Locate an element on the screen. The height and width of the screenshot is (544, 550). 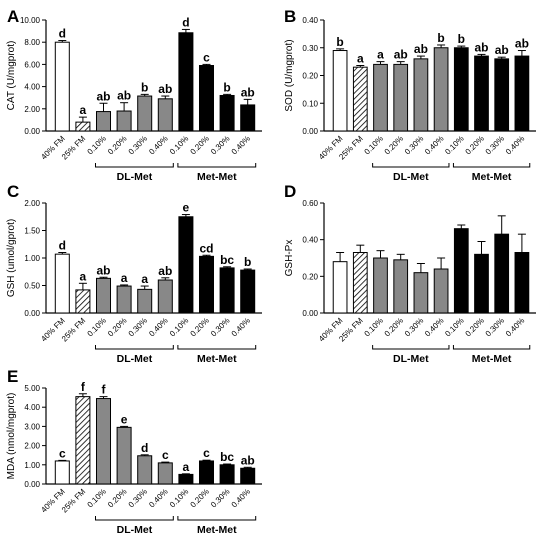
significance-letter: f is located at coordinates (104, 390).